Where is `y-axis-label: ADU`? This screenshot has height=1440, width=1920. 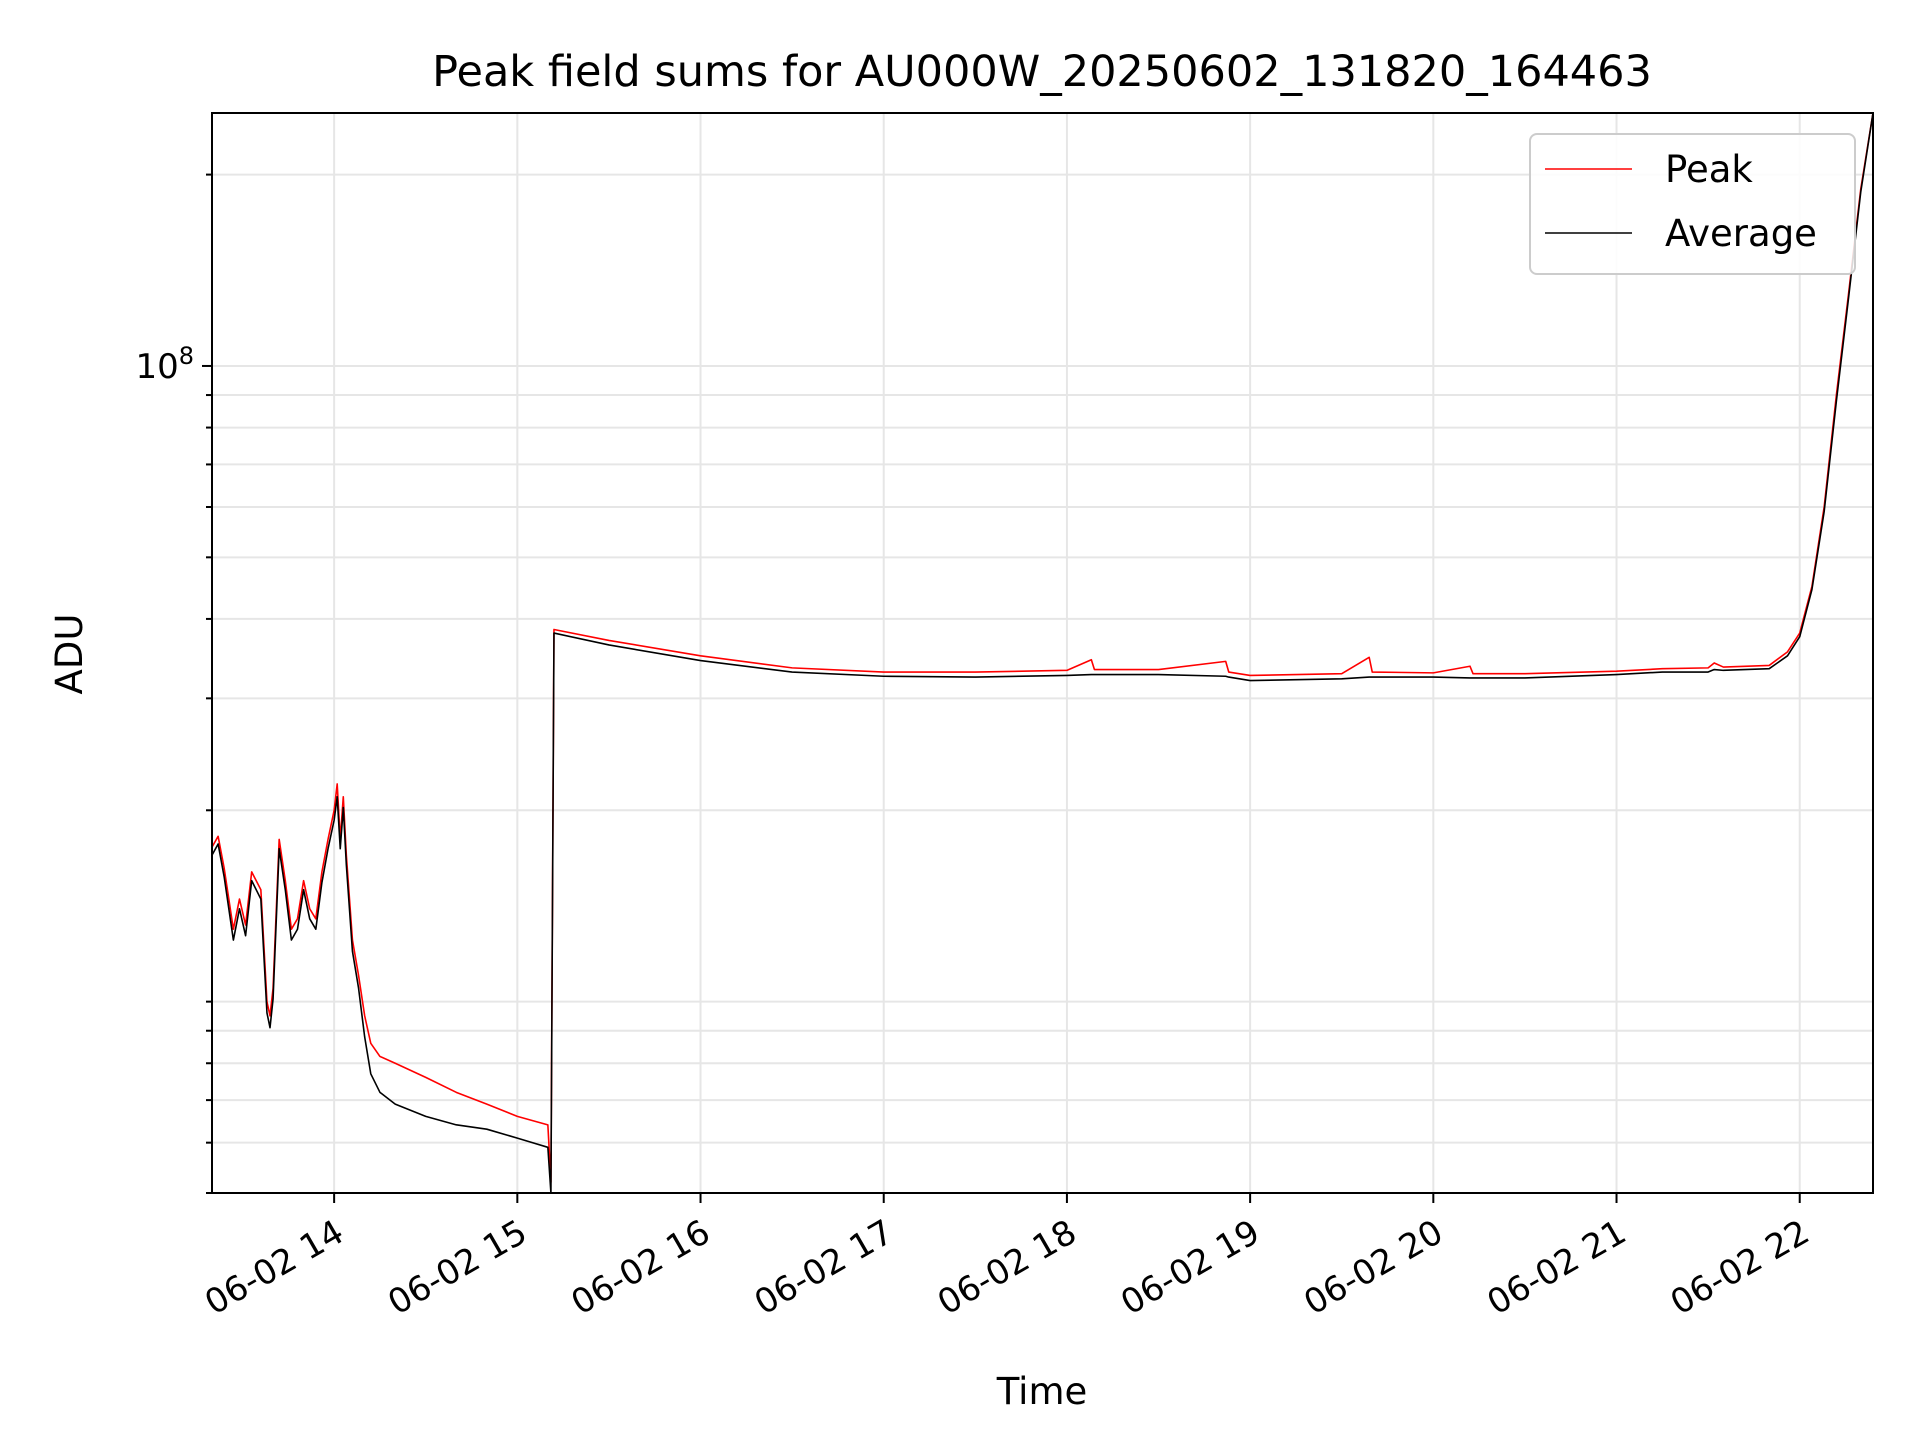
y-axis-label: ADU is located at coordinates (69, 654).